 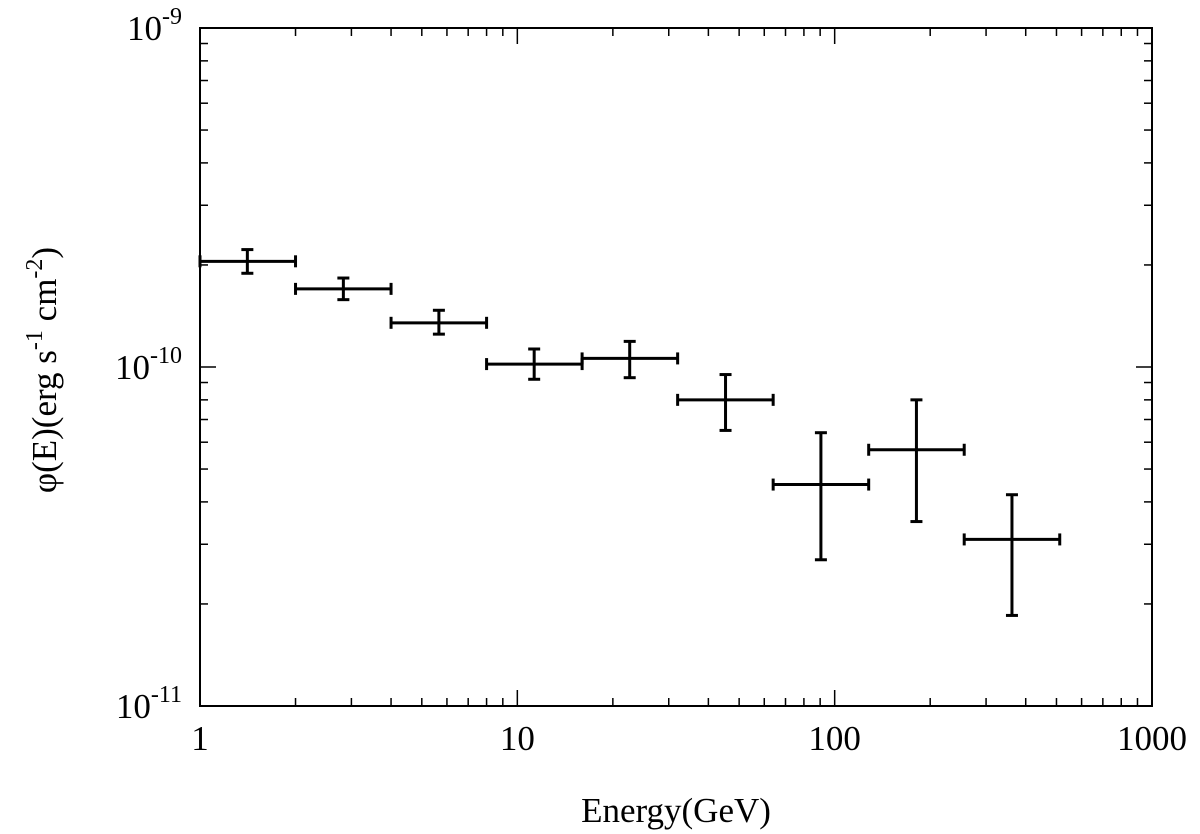 I want to click on y-tick-label: 10-10, so click(x=148, y=365).